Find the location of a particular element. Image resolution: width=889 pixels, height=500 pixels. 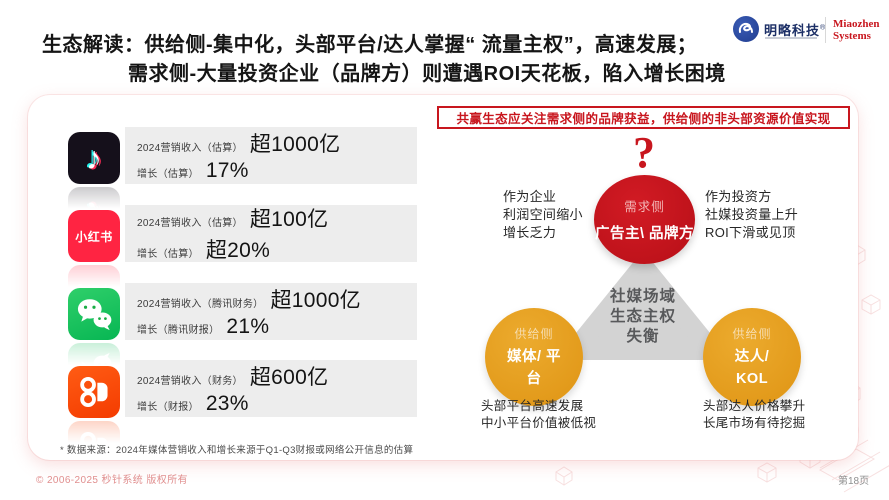

kuaishou-icon is located at coordinates (94, 392).